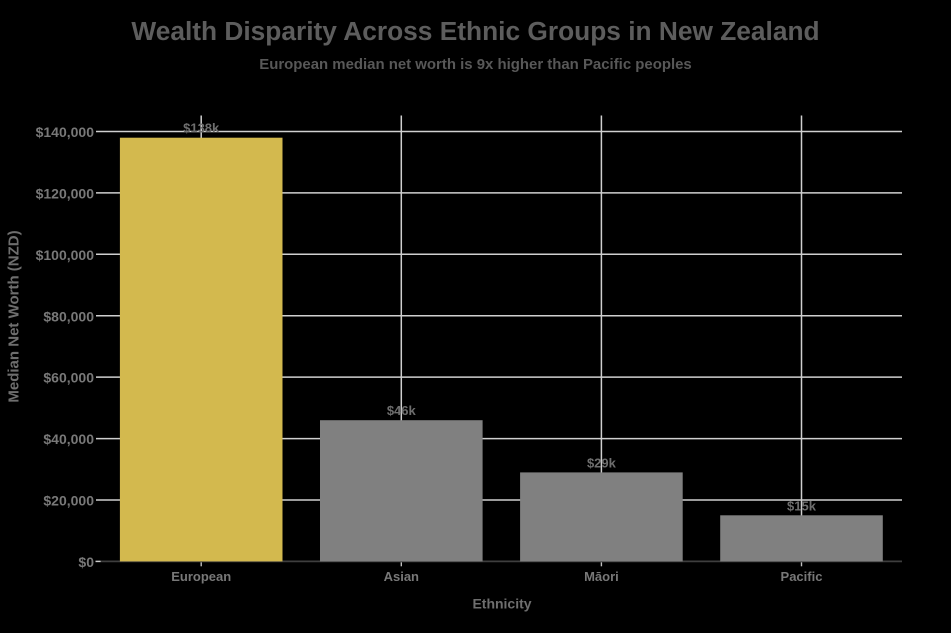 The height and width of the screenshot is (633, 951). What do you see at coordinates (86, 562) in the screenshot?
I see `svg-text: $0` at bounding box center [86, 562].